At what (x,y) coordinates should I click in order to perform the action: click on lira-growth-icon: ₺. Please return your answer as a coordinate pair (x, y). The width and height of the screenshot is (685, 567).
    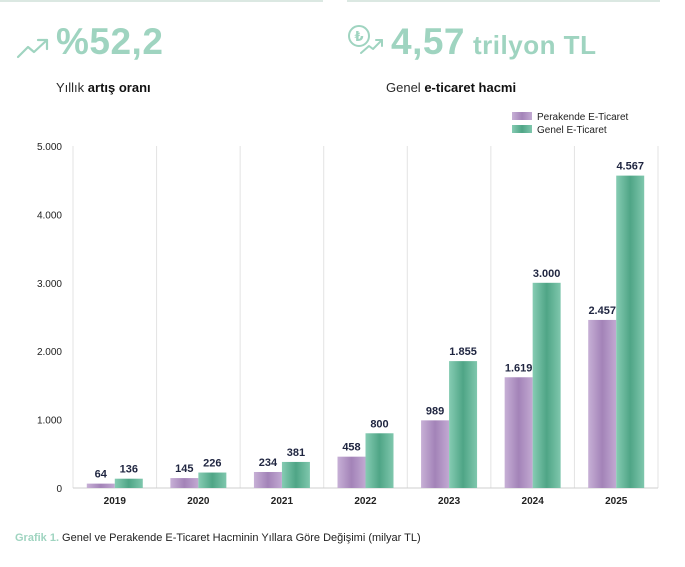
    Looking at the image, I should click on (365, 39).